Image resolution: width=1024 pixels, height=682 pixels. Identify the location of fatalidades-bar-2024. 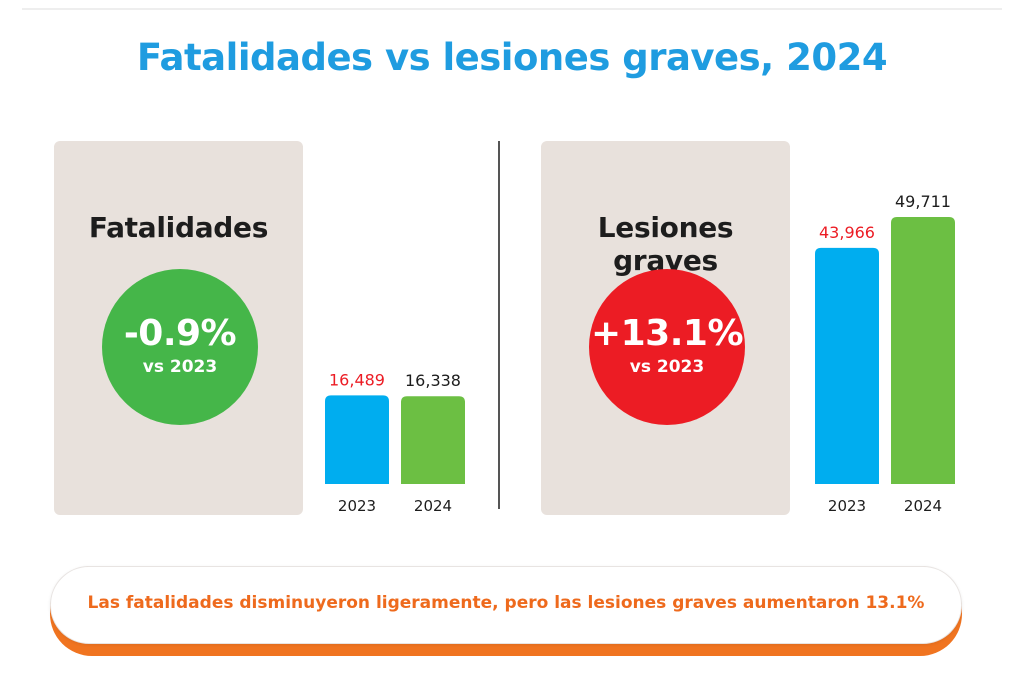
(433, 440).